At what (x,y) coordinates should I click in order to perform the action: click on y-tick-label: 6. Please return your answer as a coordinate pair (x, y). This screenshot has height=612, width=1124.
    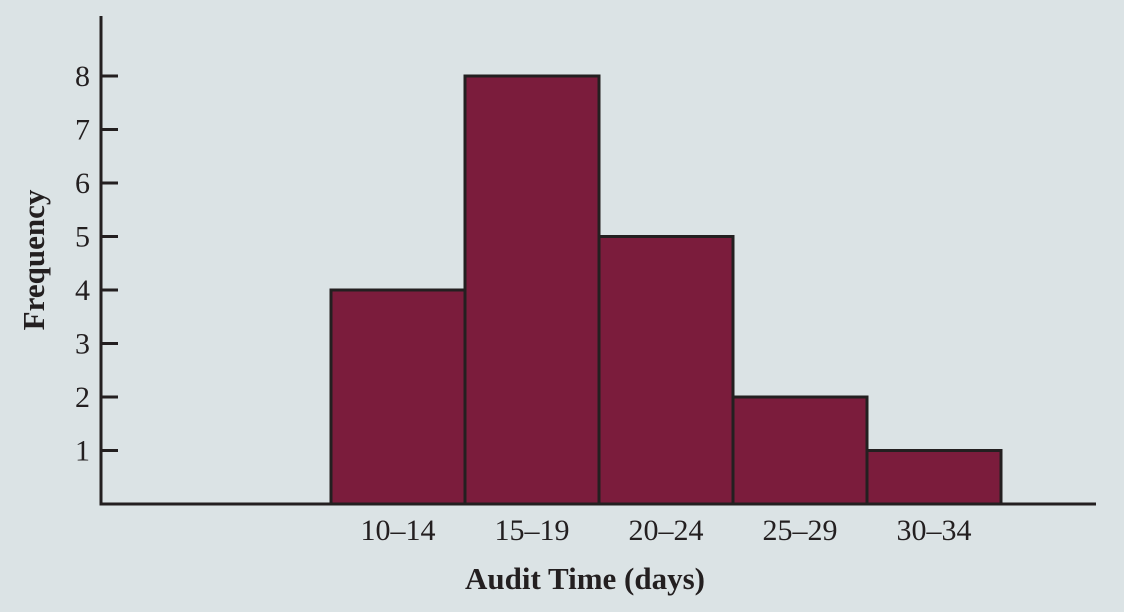
    Looking at the image, I should click on (82, 183).